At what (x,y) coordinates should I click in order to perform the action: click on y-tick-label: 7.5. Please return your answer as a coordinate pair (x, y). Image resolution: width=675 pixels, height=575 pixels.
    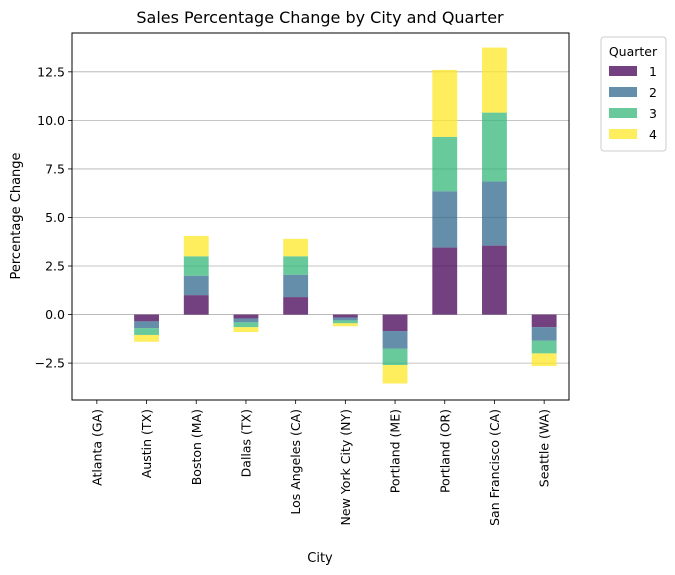
    Looking at the image, I should click on (55, 168).